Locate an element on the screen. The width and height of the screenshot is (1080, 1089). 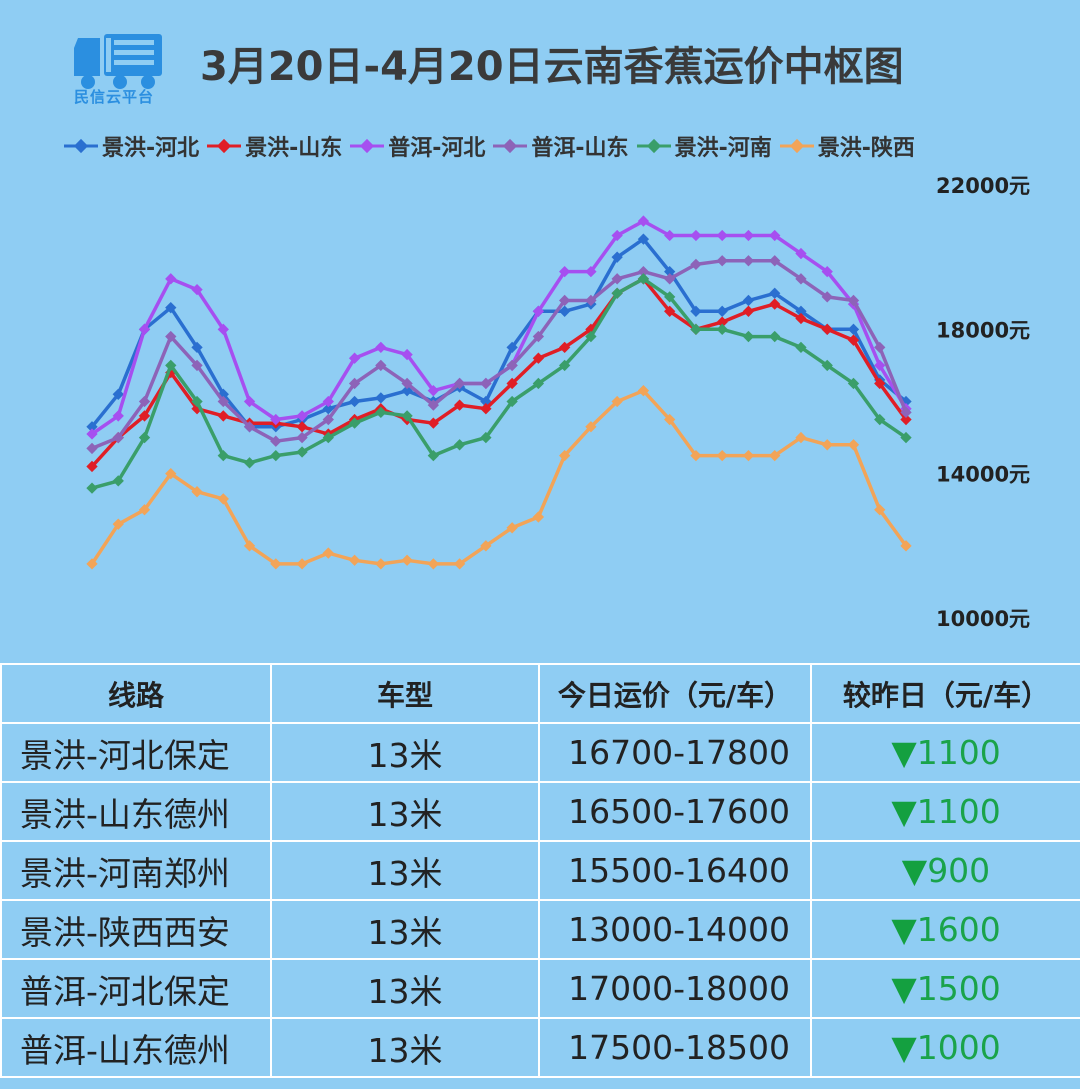
header-vehicle-type: 车型 is located at coordinates (405, 693).